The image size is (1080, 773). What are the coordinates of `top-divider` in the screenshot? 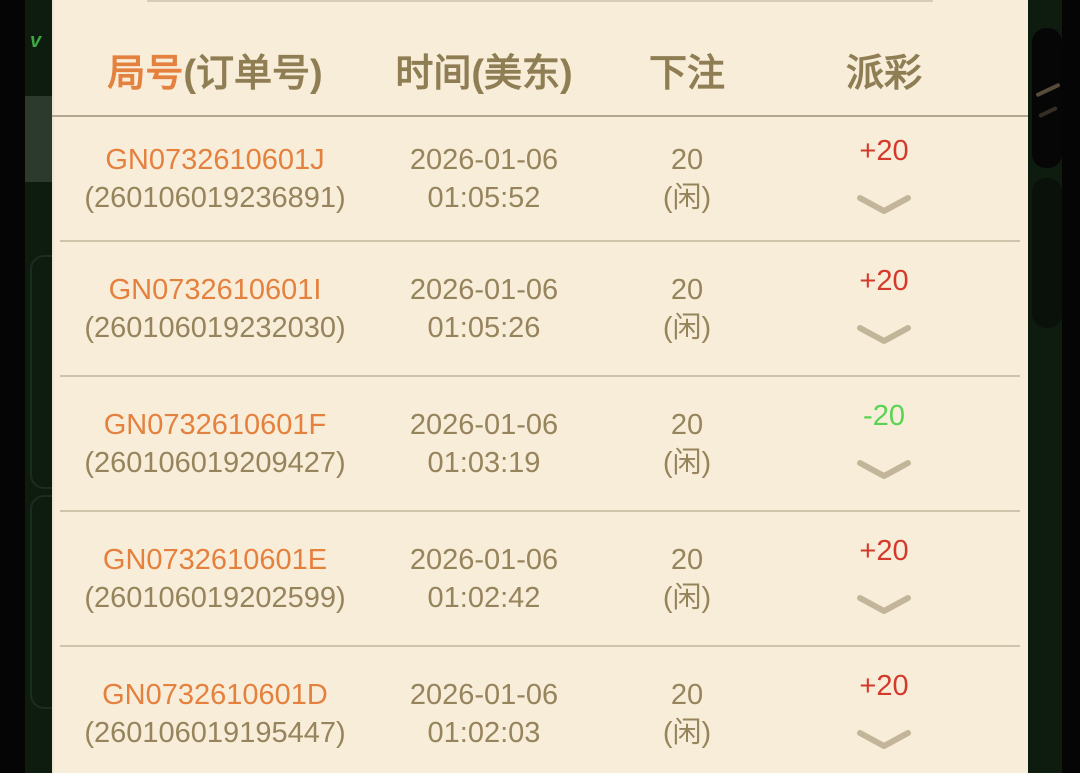 It's located at (540, 1).